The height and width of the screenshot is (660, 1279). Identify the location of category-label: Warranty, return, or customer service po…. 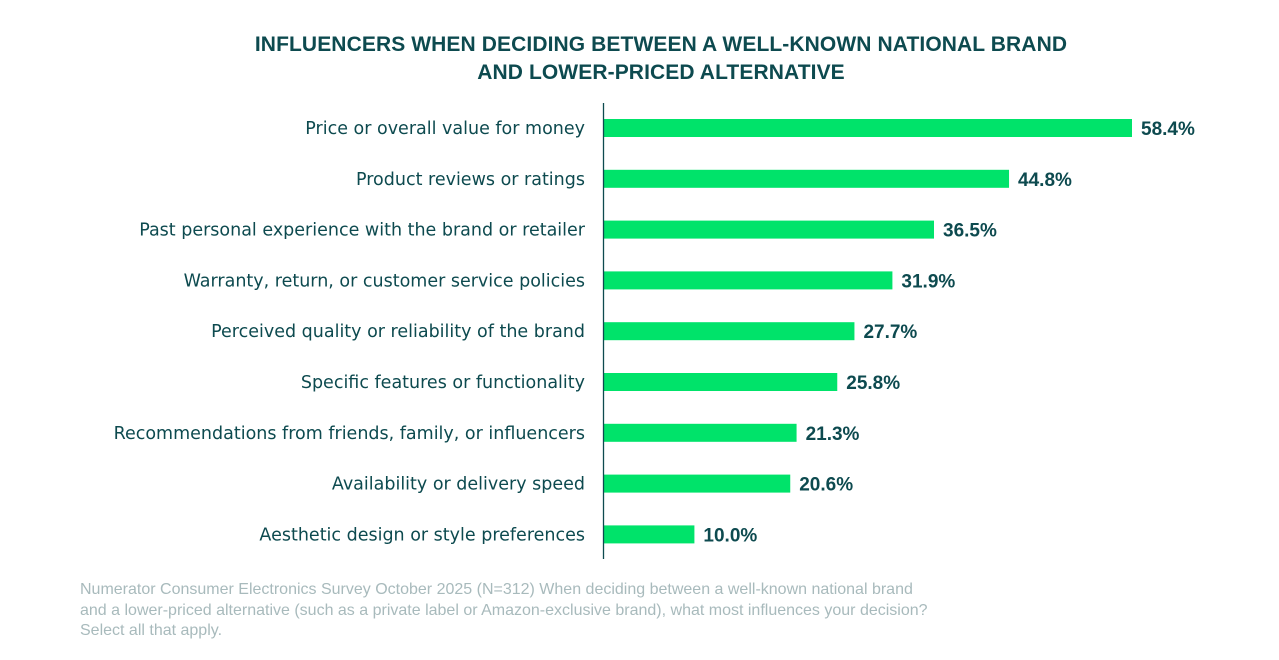
(384, 281).